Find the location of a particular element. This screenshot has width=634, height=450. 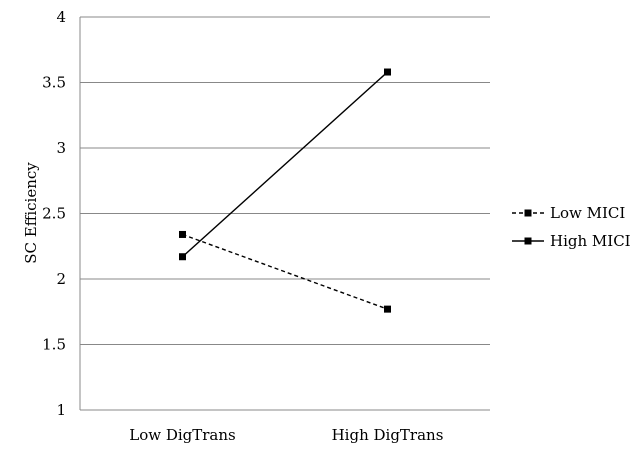

x-tick-label: High DigTrans is located at coordinates (388, 435).